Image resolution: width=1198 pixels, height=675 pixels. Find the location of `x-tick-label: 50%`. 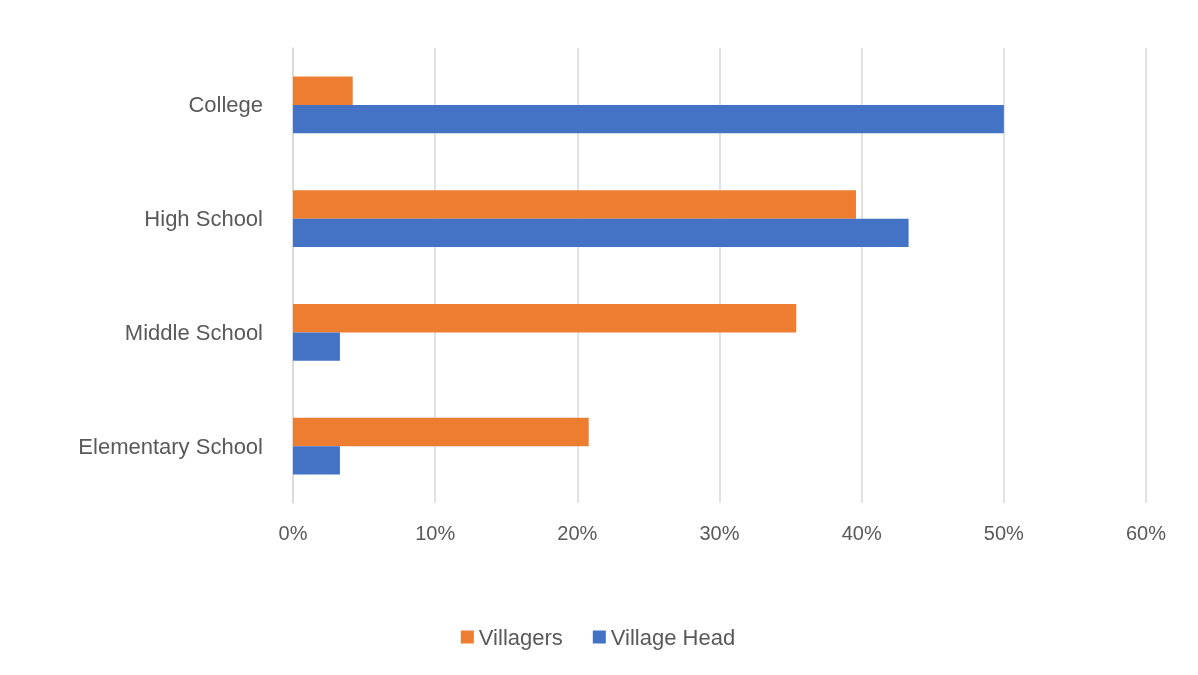

x-tick-label: 50% is located at coordinates (1004, 533).